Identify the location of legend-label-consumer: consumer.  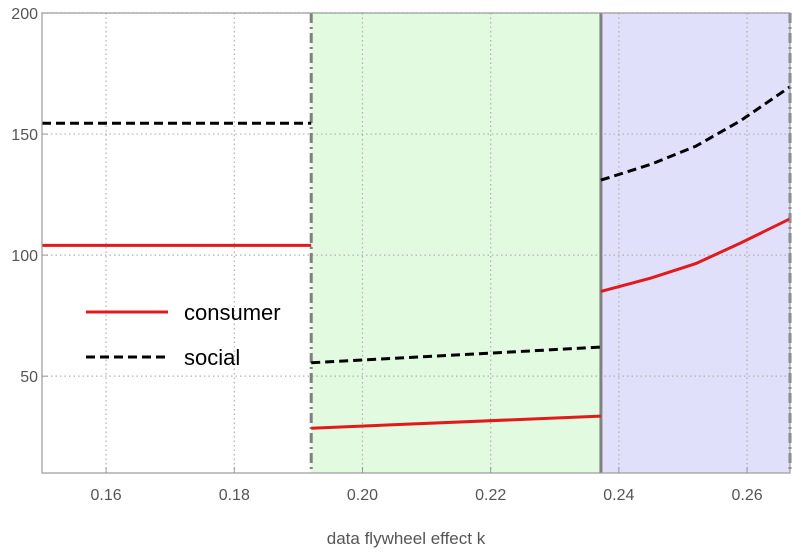
(232, 312).